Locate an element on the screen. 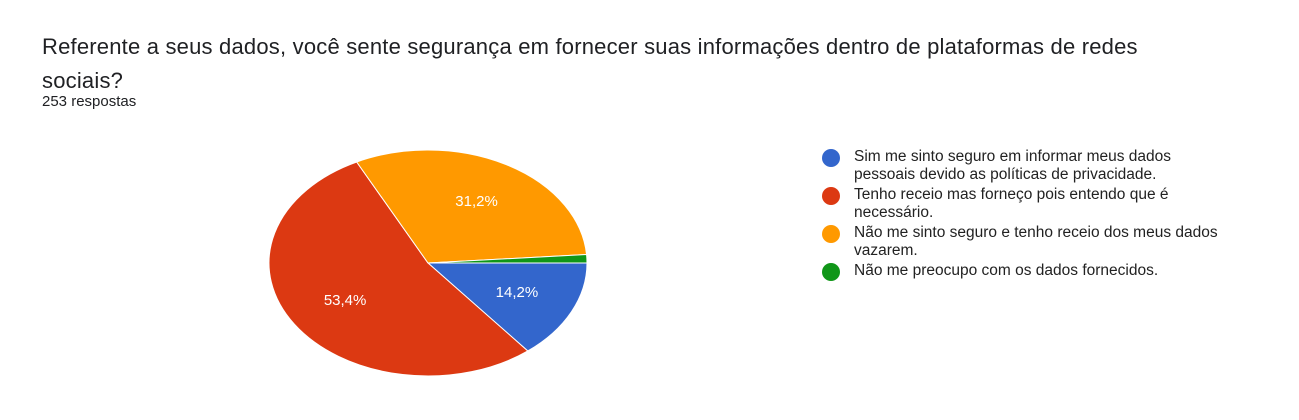 The image size is (1299, 420). slice-label: 14,2% is located at coordinates (517, 292).